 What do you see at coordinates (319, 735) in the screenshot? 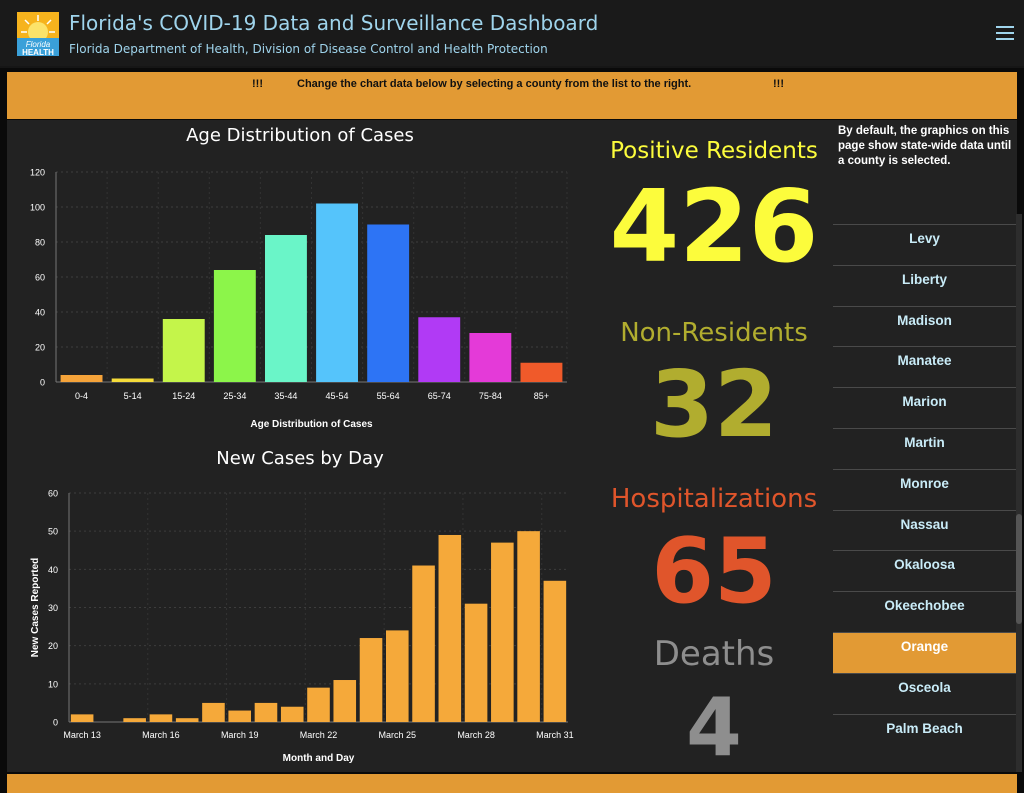
I see `x-tick-label: March 22` at bounding box center [319, 735].